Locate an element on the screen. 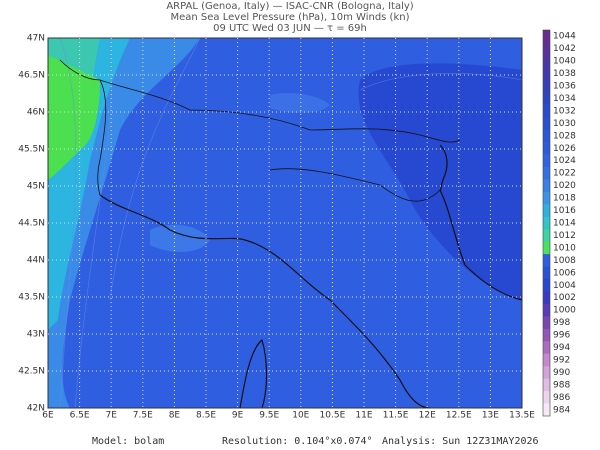 The height and width of the screenshot is (450, 600). colorbar-label: 1042 is located at coordinates (564, 49).